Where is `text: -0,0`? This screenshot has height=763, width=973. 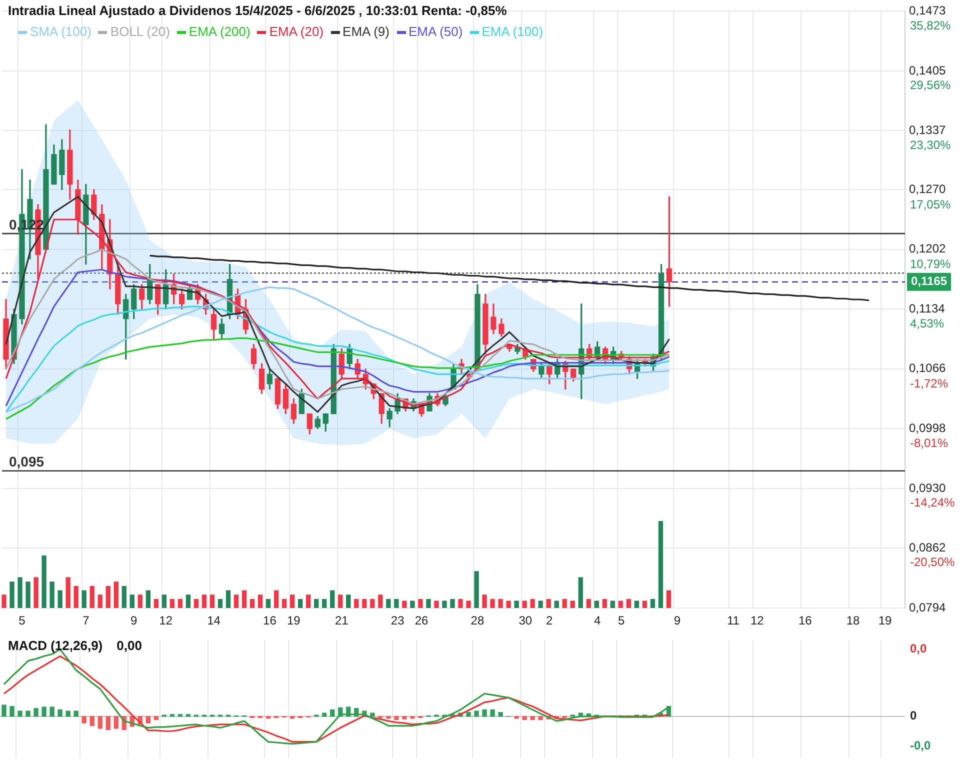
text: -0,0 is located at coordinates (921, 745).